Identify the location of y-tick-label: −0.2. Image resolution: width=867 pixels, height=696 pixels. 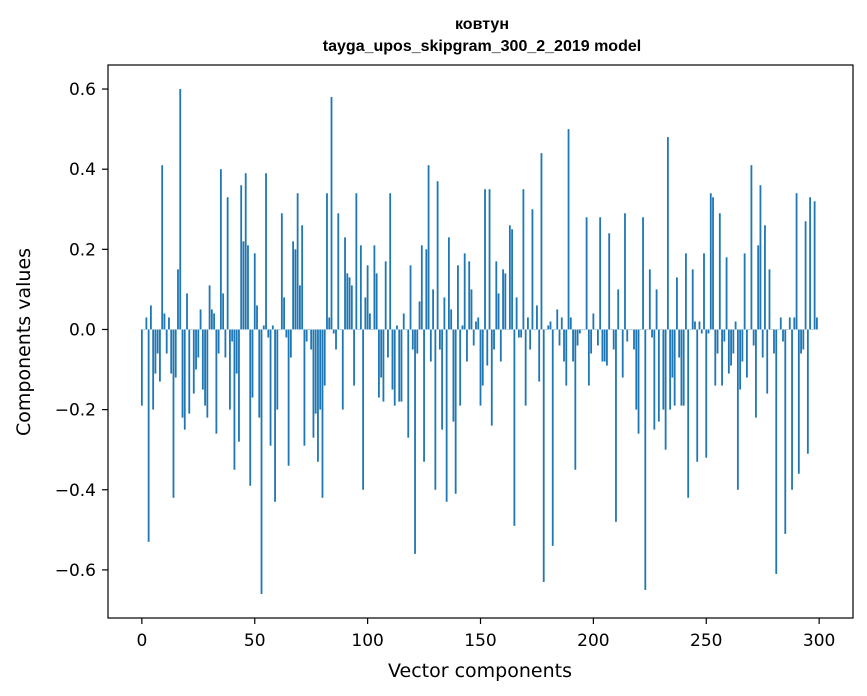
(75, 411).